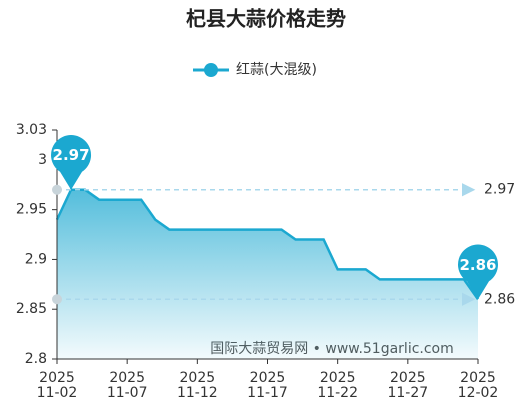 Image resolution: width=532 pixels, height=412 pixels. I want to click on y-tick-label: 2.8, so click(36, 359).